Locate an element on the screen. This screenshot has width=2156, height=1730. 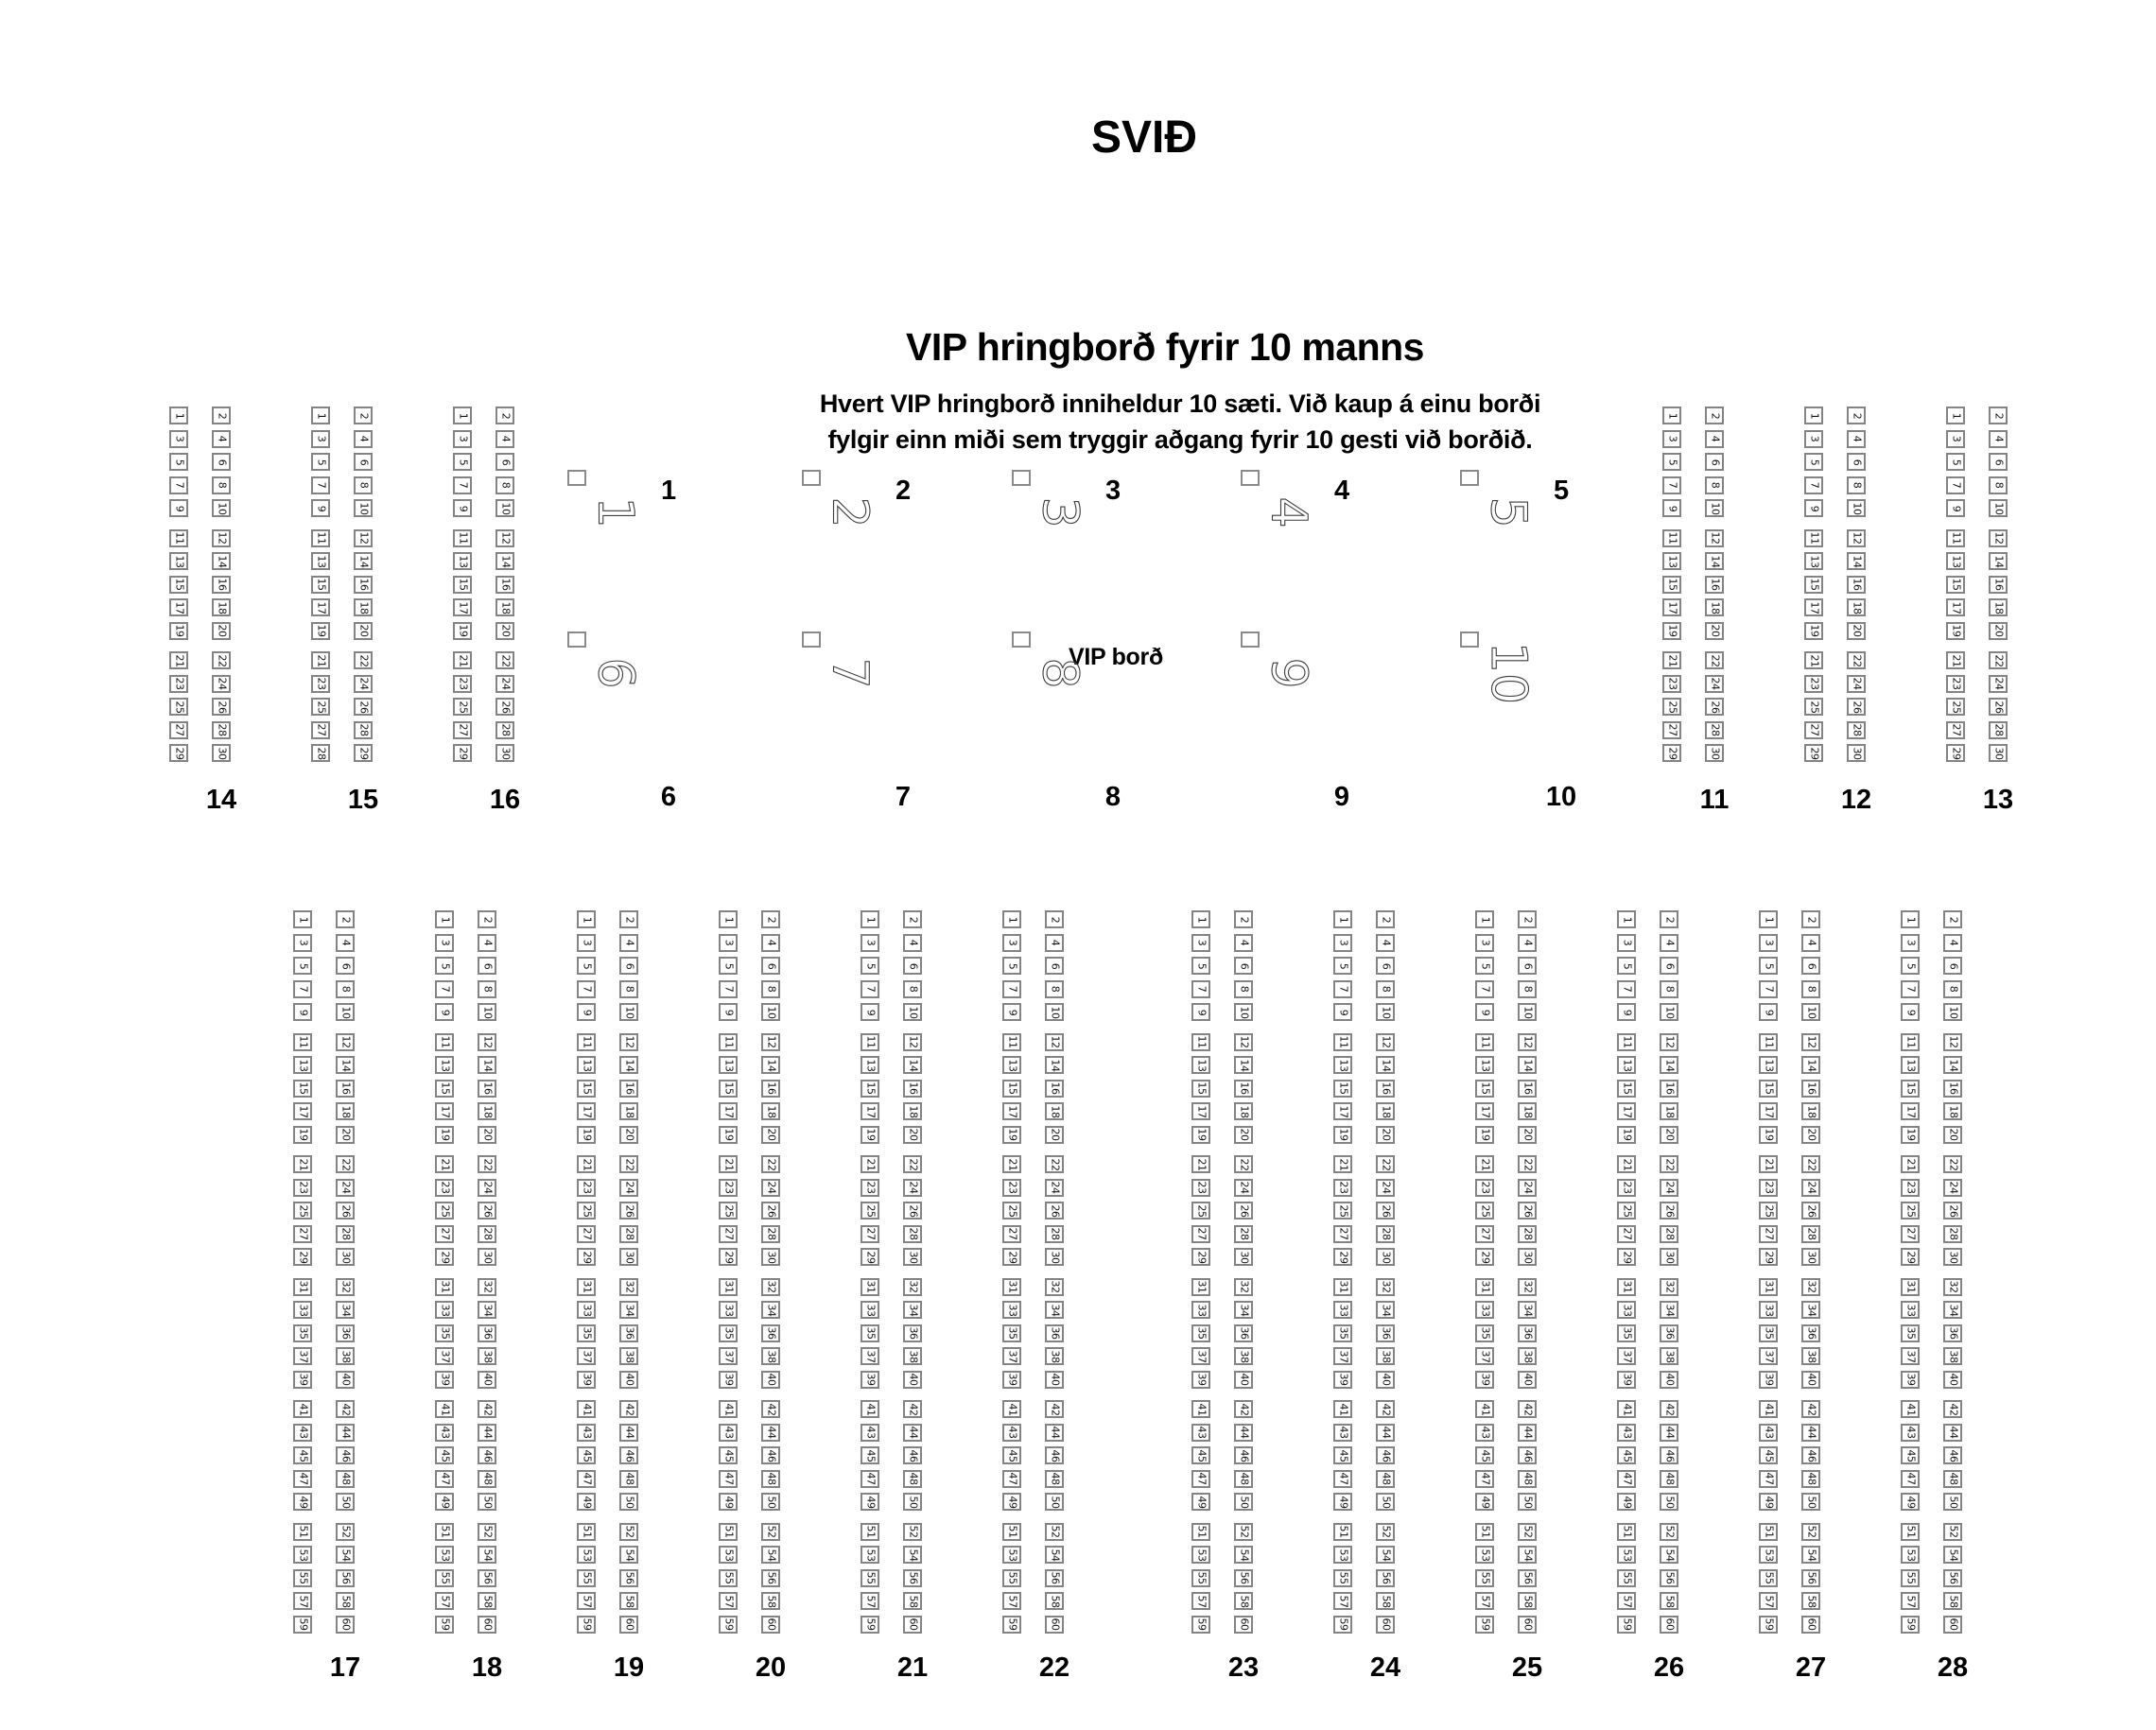
seat: 23 is located at coordinates (586, 1188).